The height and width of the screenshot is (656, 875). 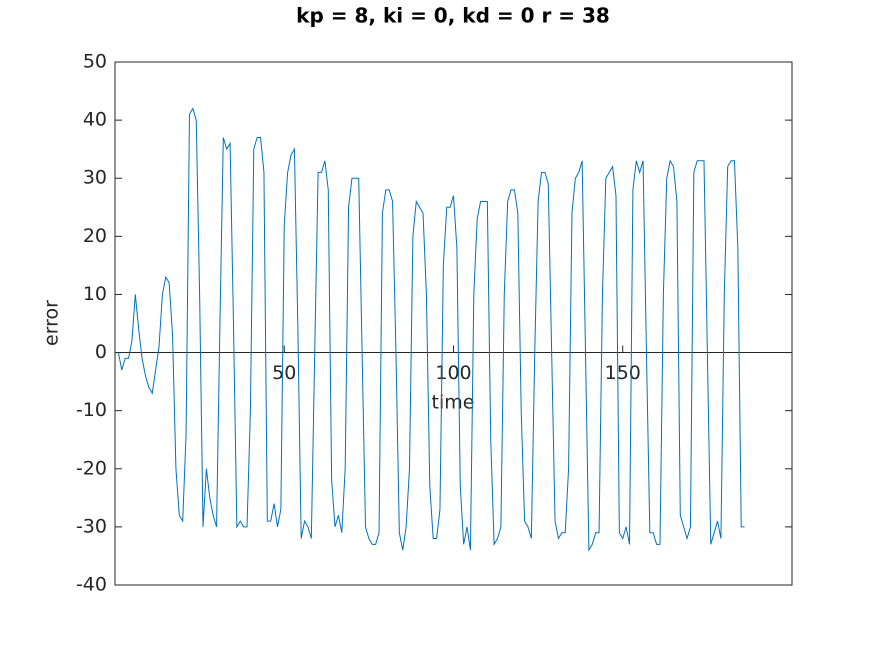 I want to click on y-tick-label: 30, so click(x=95, y=178).